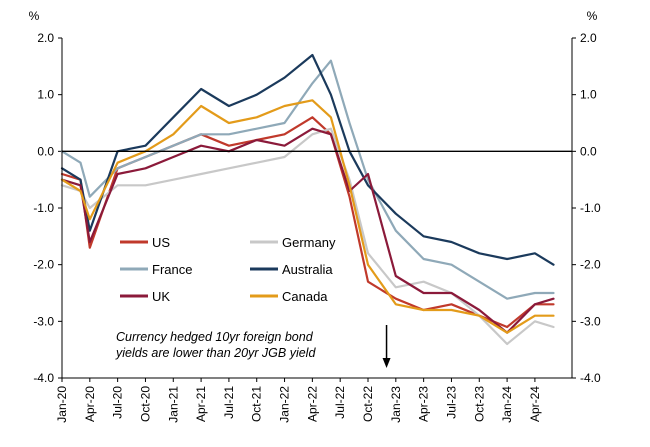 This screenshot has height=447, width=650. Describe the element at coordinates (43, 378) in the screenshot. I see `y-tick-label-left: -4.0` at that location.